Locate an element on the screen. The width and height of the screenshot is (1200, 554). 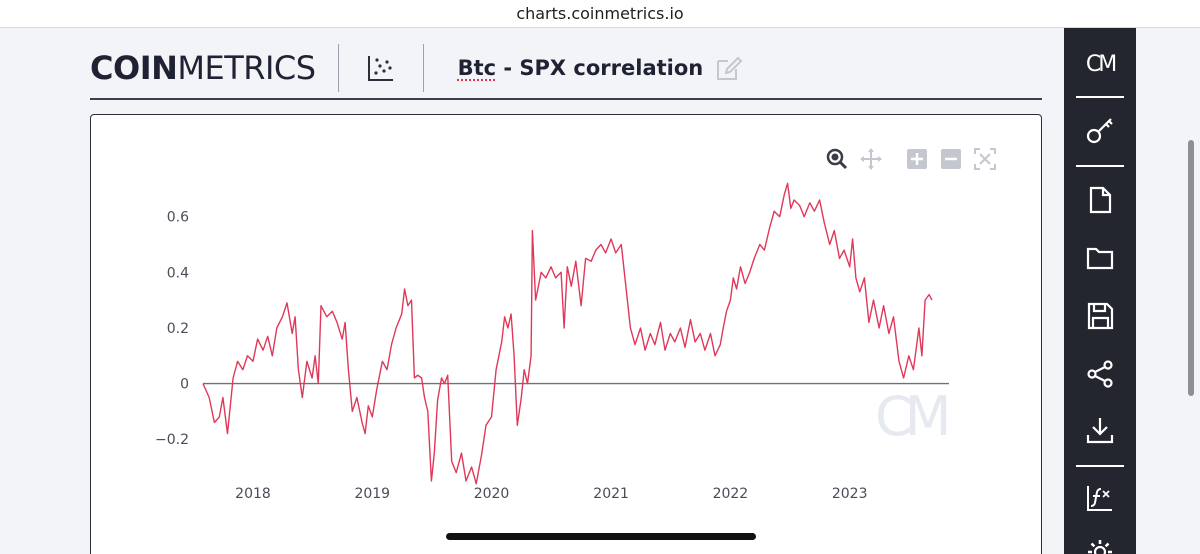
zoom-in-icon is located at coordinates (917, 159).